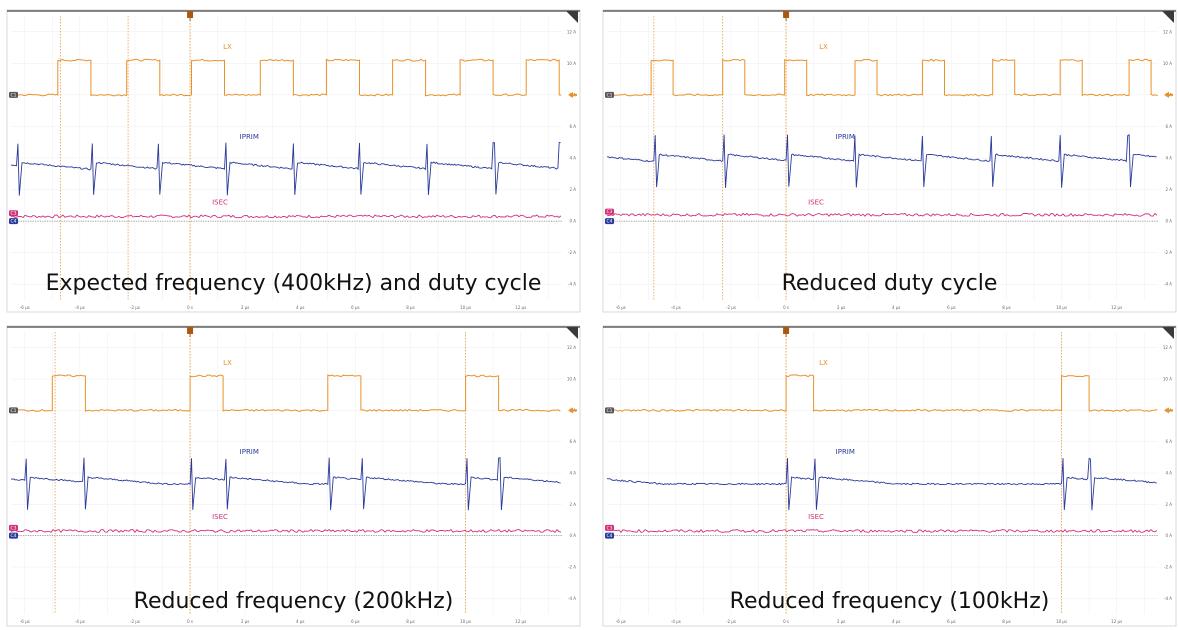 The image size is (1178, 630). I want to click on panel-caption: Reduced duty cycle, so click(890, 283).